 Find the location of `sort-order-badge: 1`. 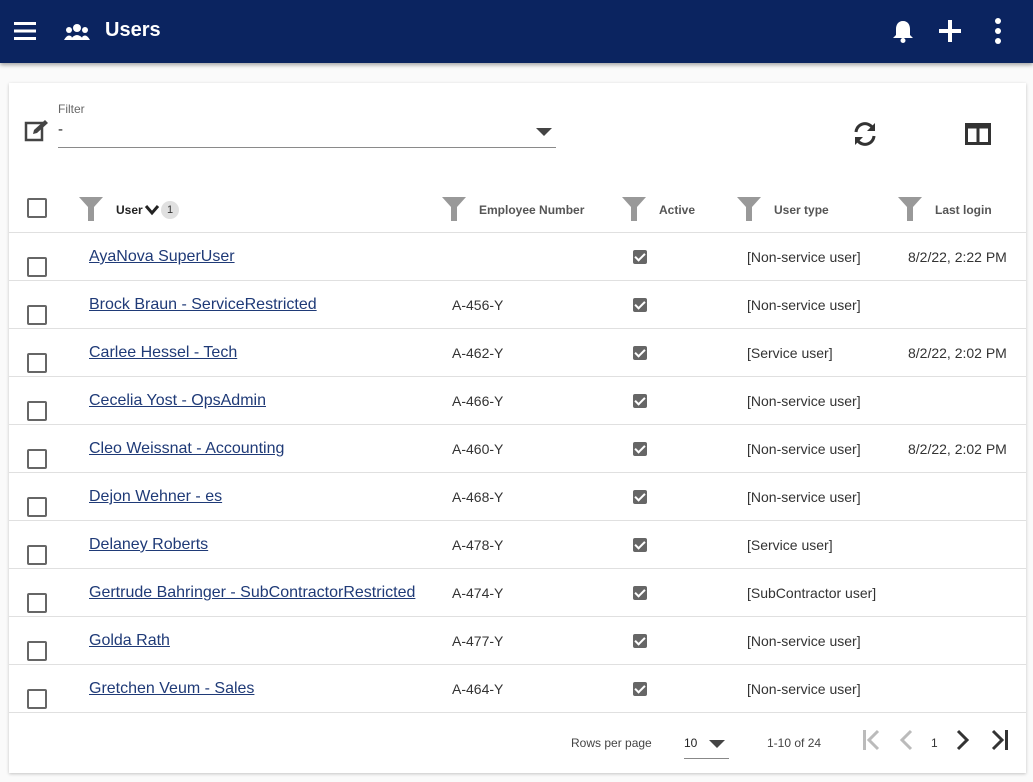

sort-order-badge: 1 is located at coordinates (170, 210).